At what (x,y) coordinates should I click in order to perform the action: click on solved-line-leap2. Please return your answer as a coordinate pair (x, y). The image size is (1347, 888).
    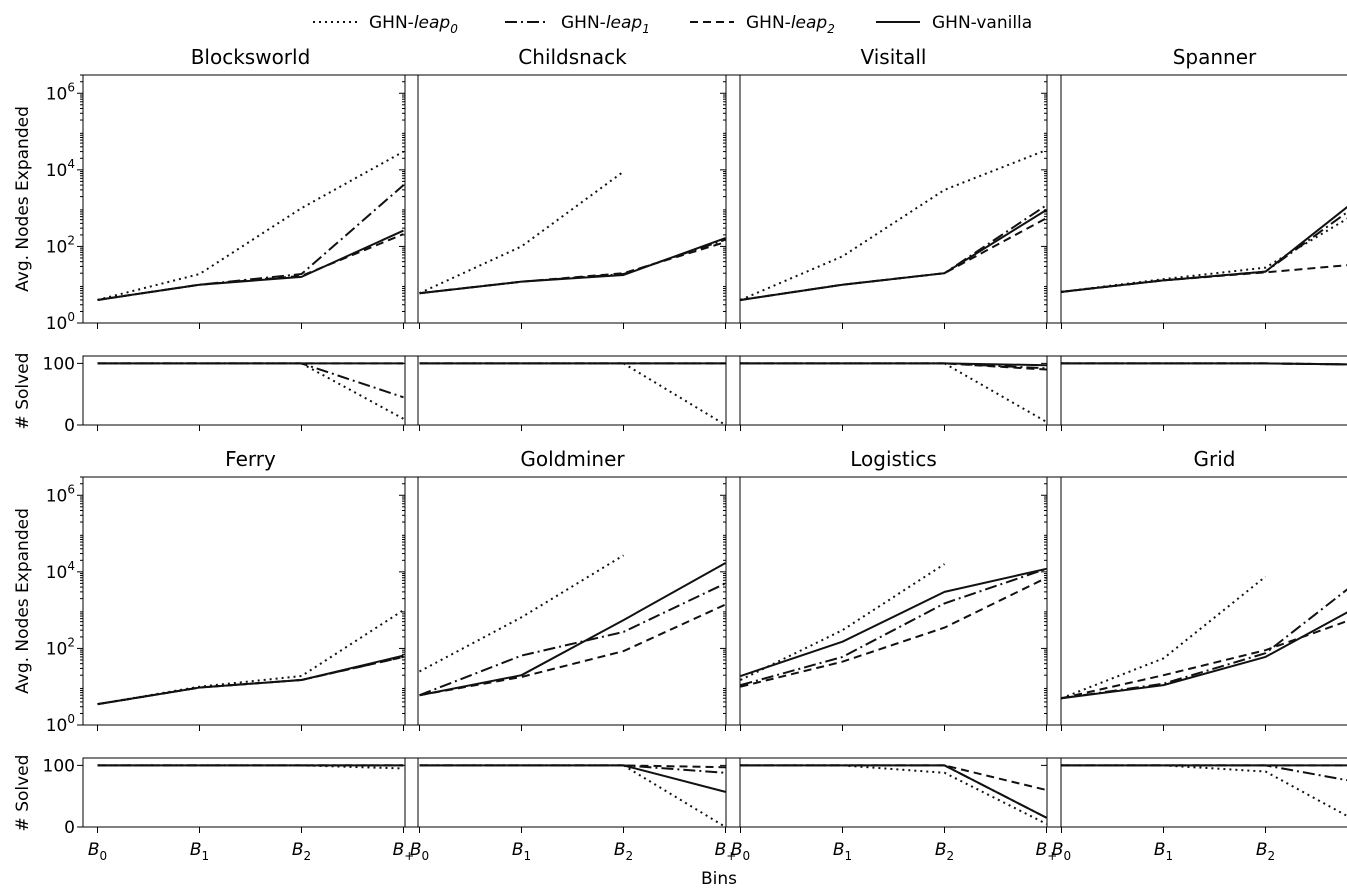
    Looking at the image, I should click on (893, 778).